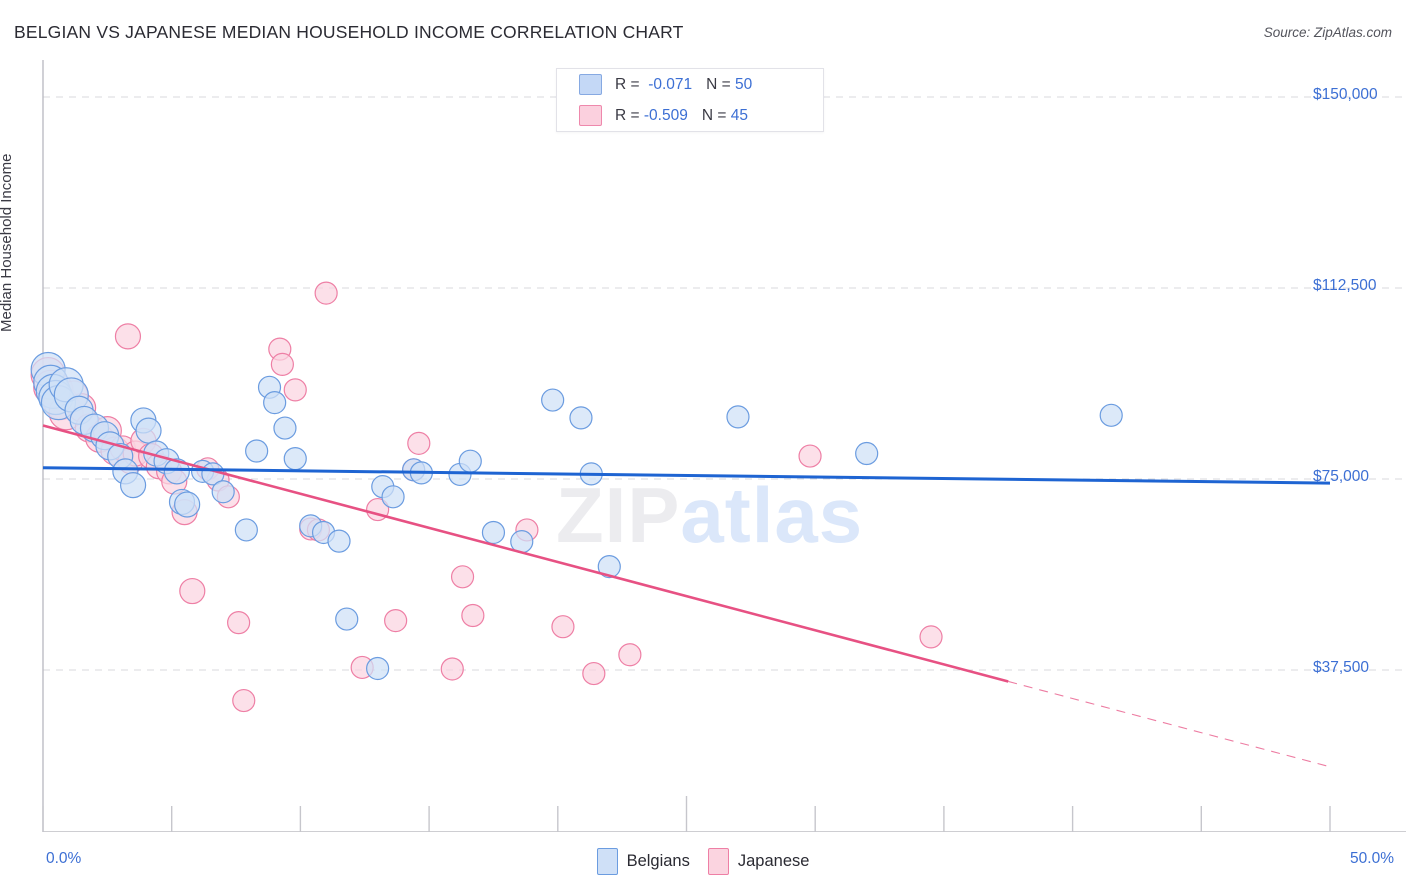 The image size is (1406, 892). What do you see at coordinates (744, 84) in the screenshot?
I see `belgian-n-value: 50` at bounding box center [744, 84].